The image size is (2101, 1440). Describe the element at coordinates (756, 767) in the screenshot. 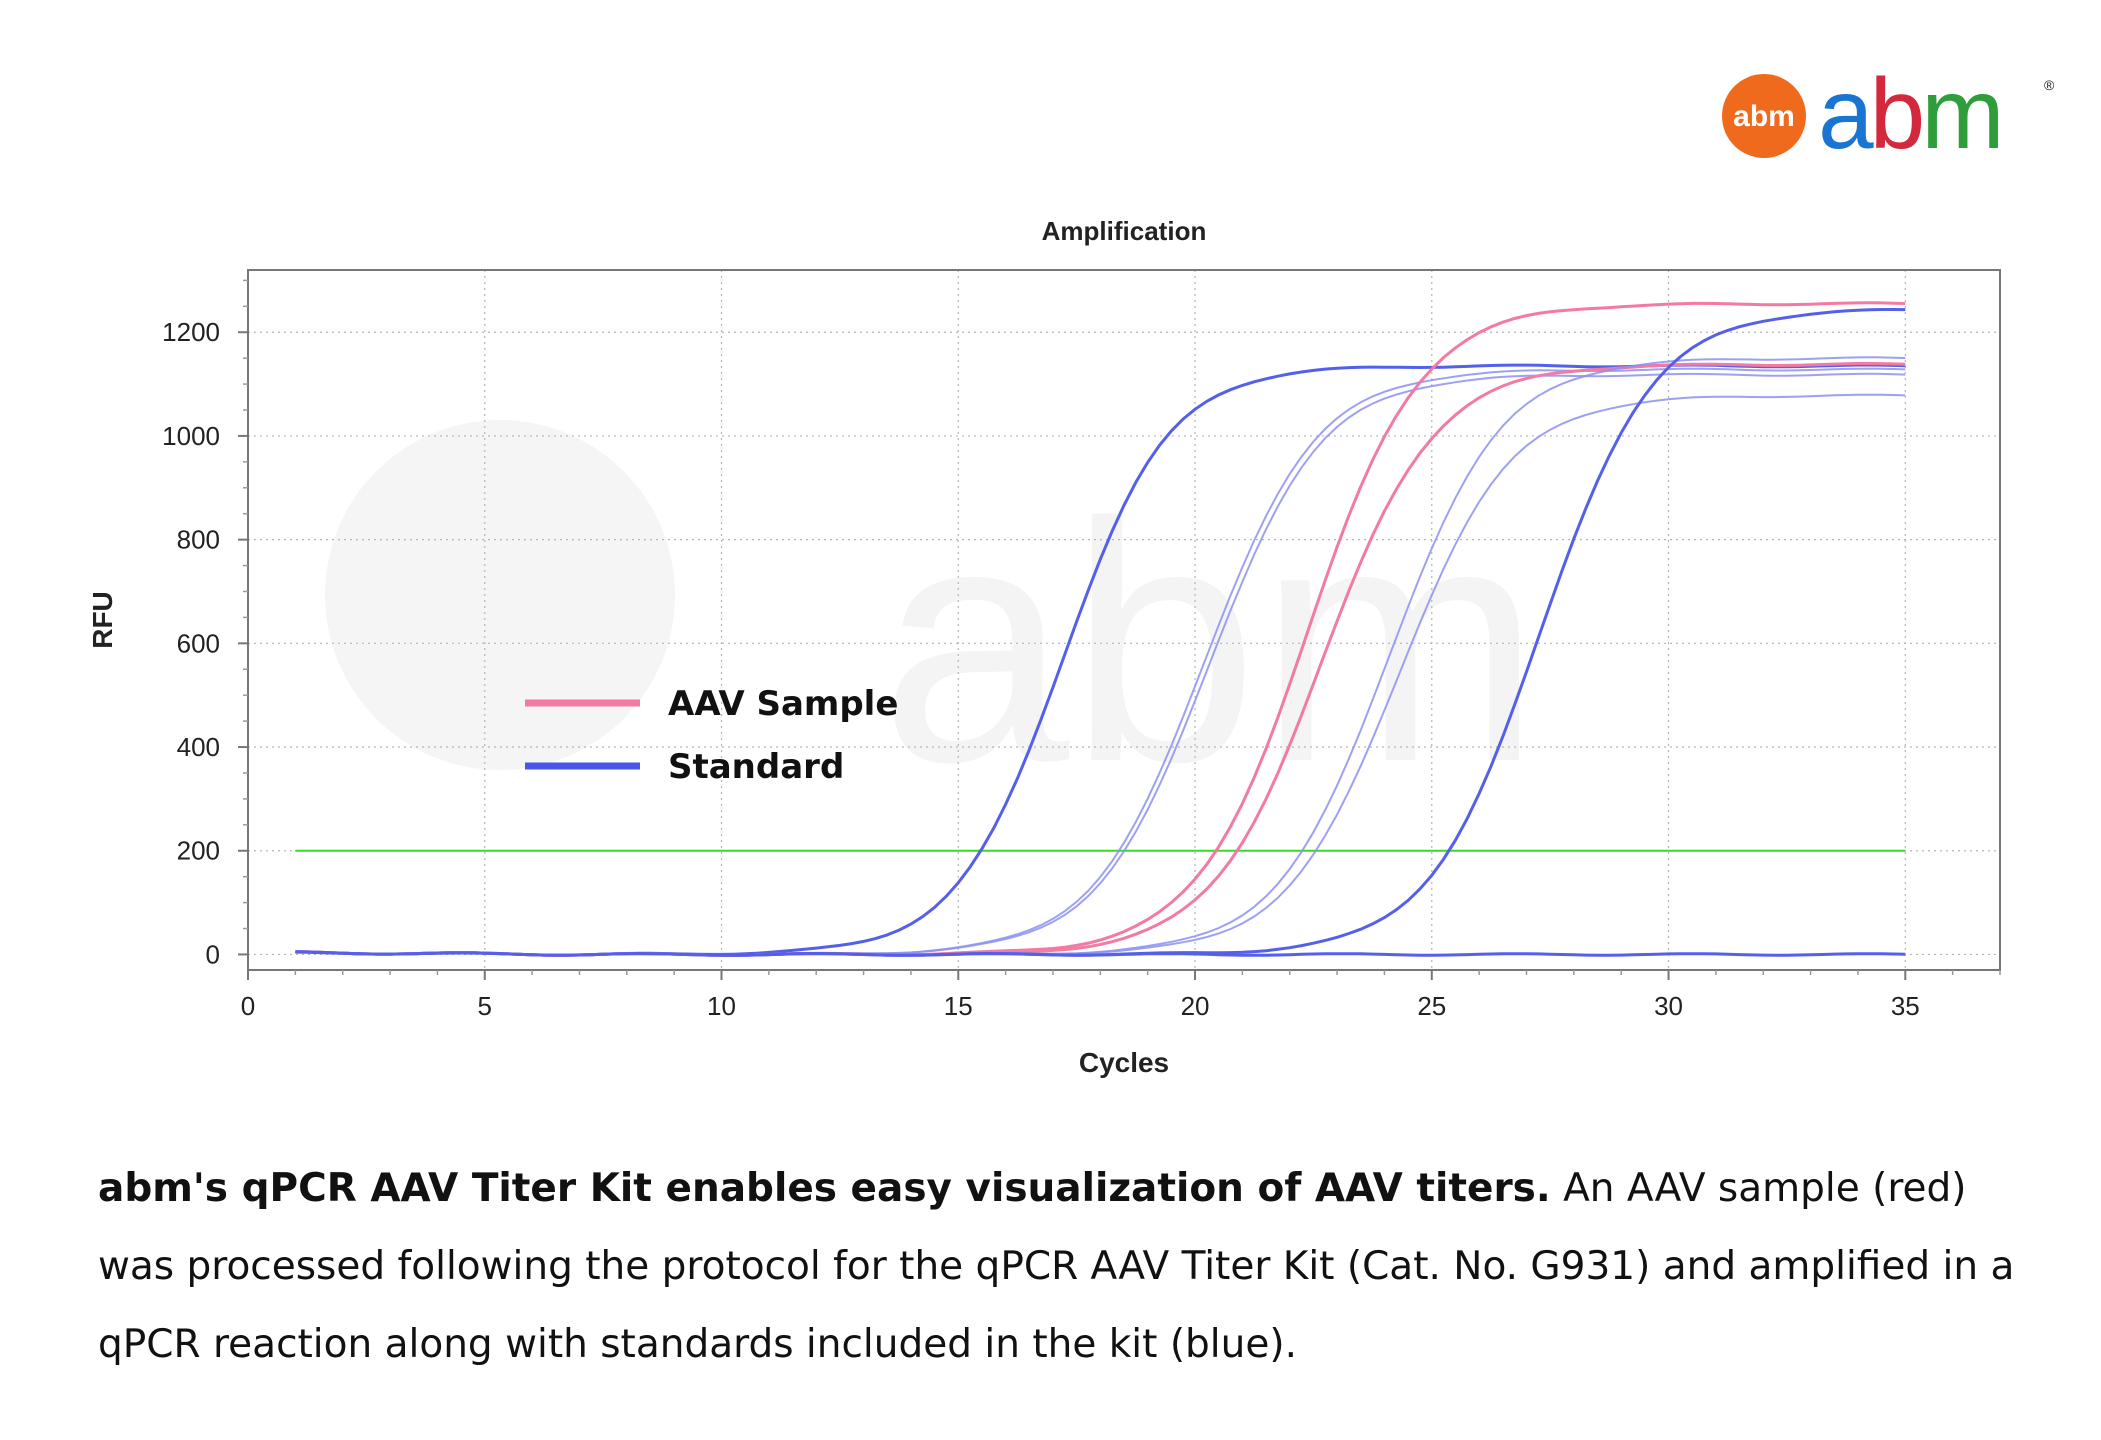

I see `legend-label: Standard` at that location.